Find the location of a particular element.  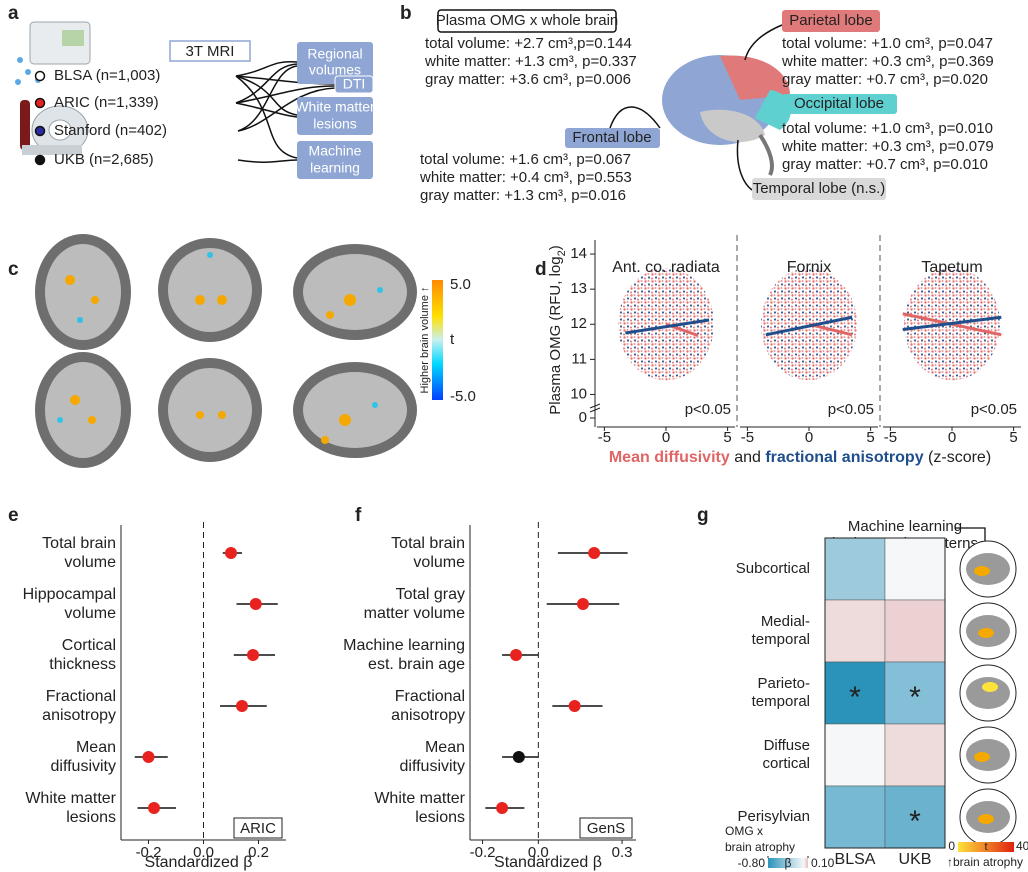

modality: lesions is located at coordinates (335, 124).